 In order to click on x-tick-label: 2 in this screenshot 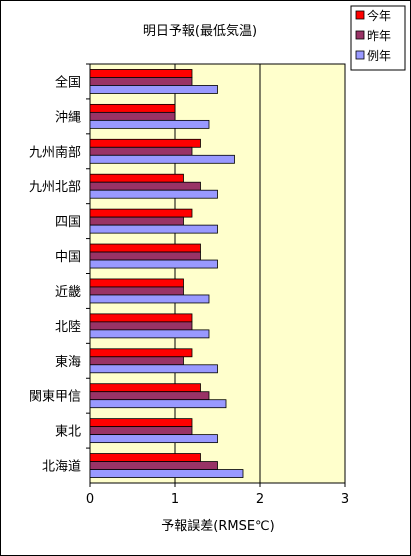, I will do `click(260, 499)`.